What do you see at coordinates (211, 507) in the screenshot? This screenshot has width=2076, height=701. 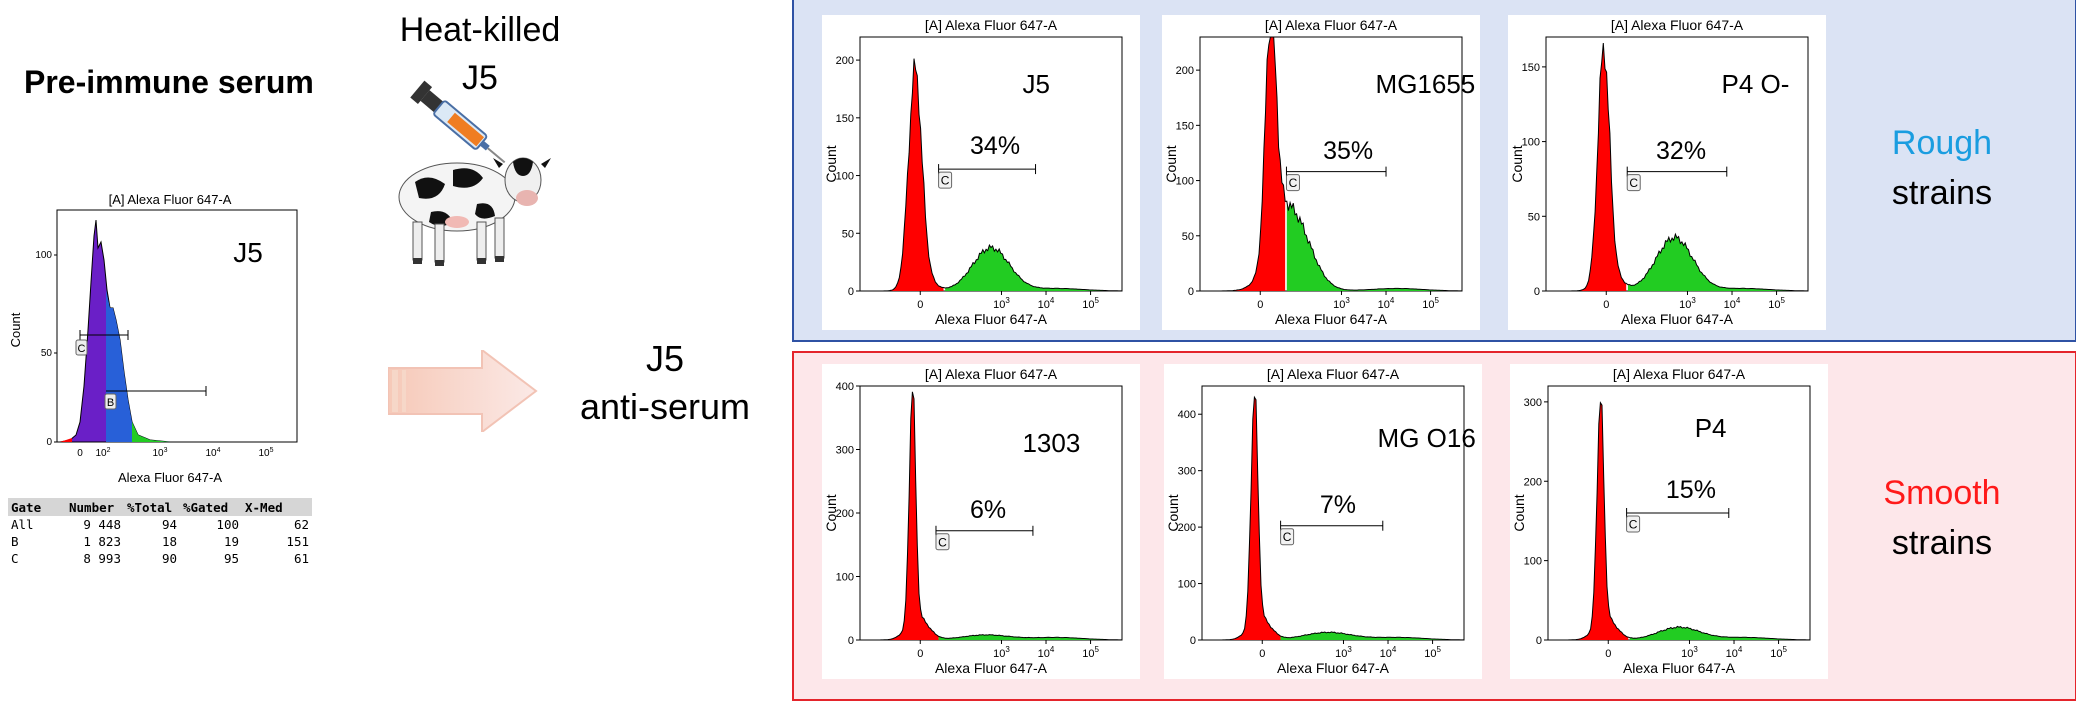 I see `table-header: %Gated` at bounding box center [211, 507].